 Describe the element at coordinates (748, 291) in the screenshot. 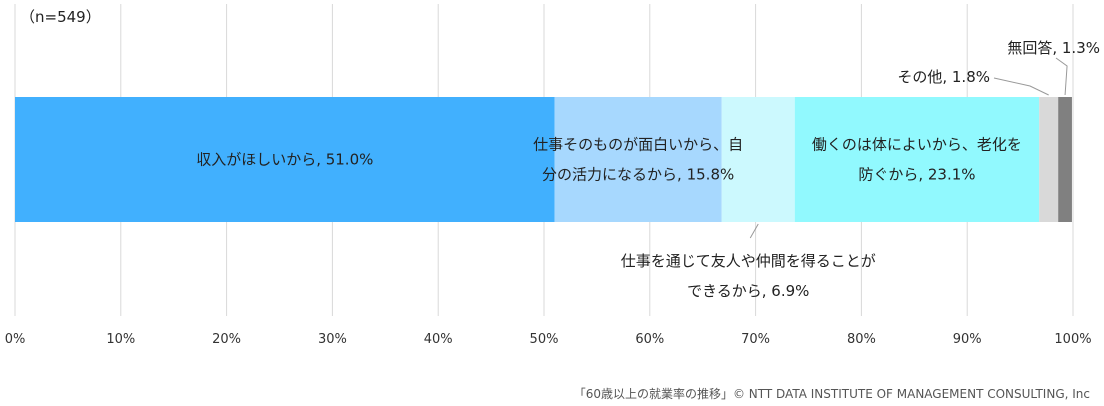

I see `segment-label: できるから, 6.9%` at that location.